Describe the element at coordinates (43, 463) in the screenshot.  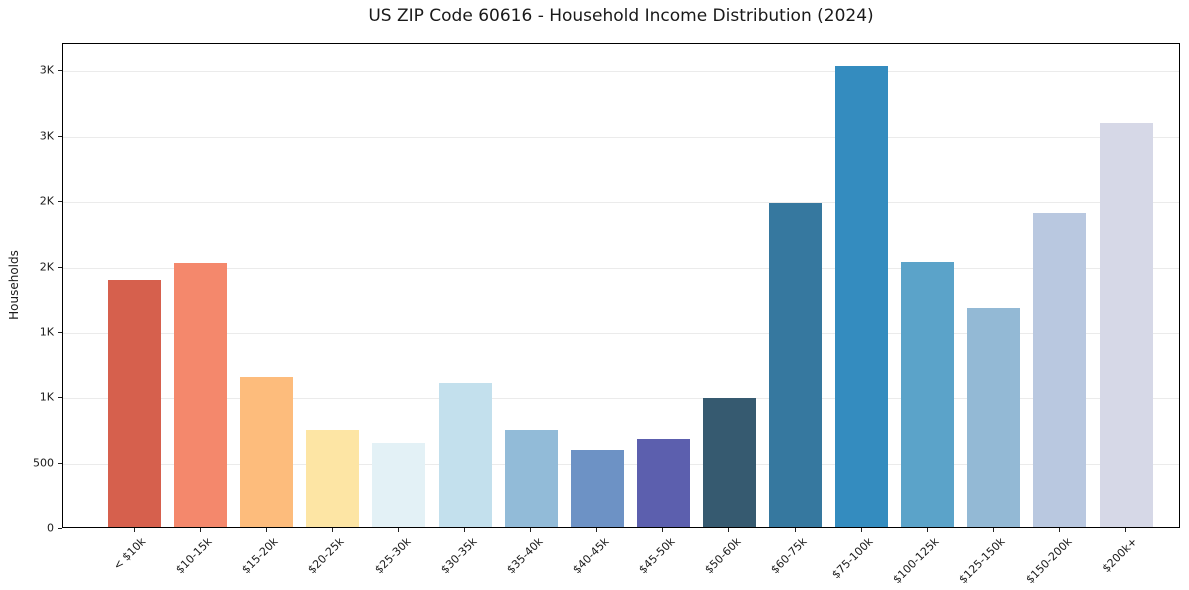
I see `y-tick-label: 500` at that location.